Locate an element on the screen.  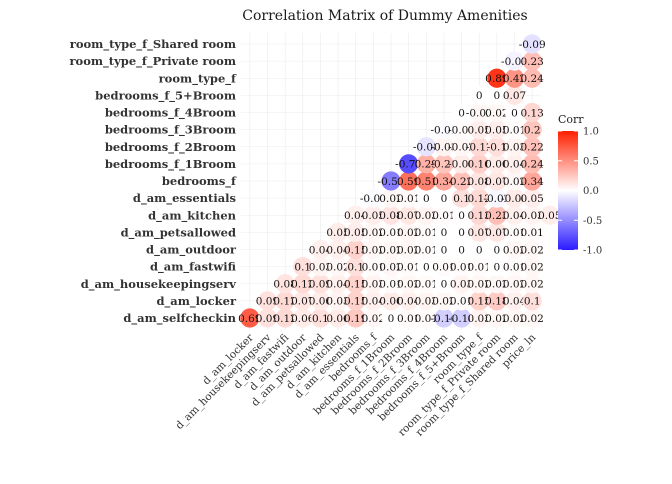
cell-value-label: 0.07 is located at coordinates (302, 302).